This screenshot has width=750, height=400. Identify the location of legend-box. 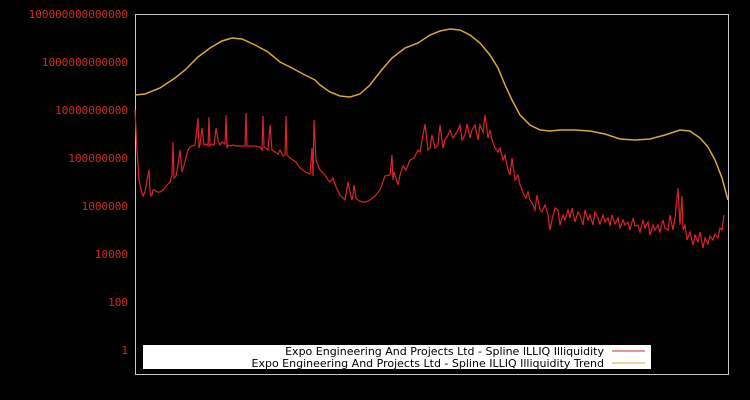
(397, 357).